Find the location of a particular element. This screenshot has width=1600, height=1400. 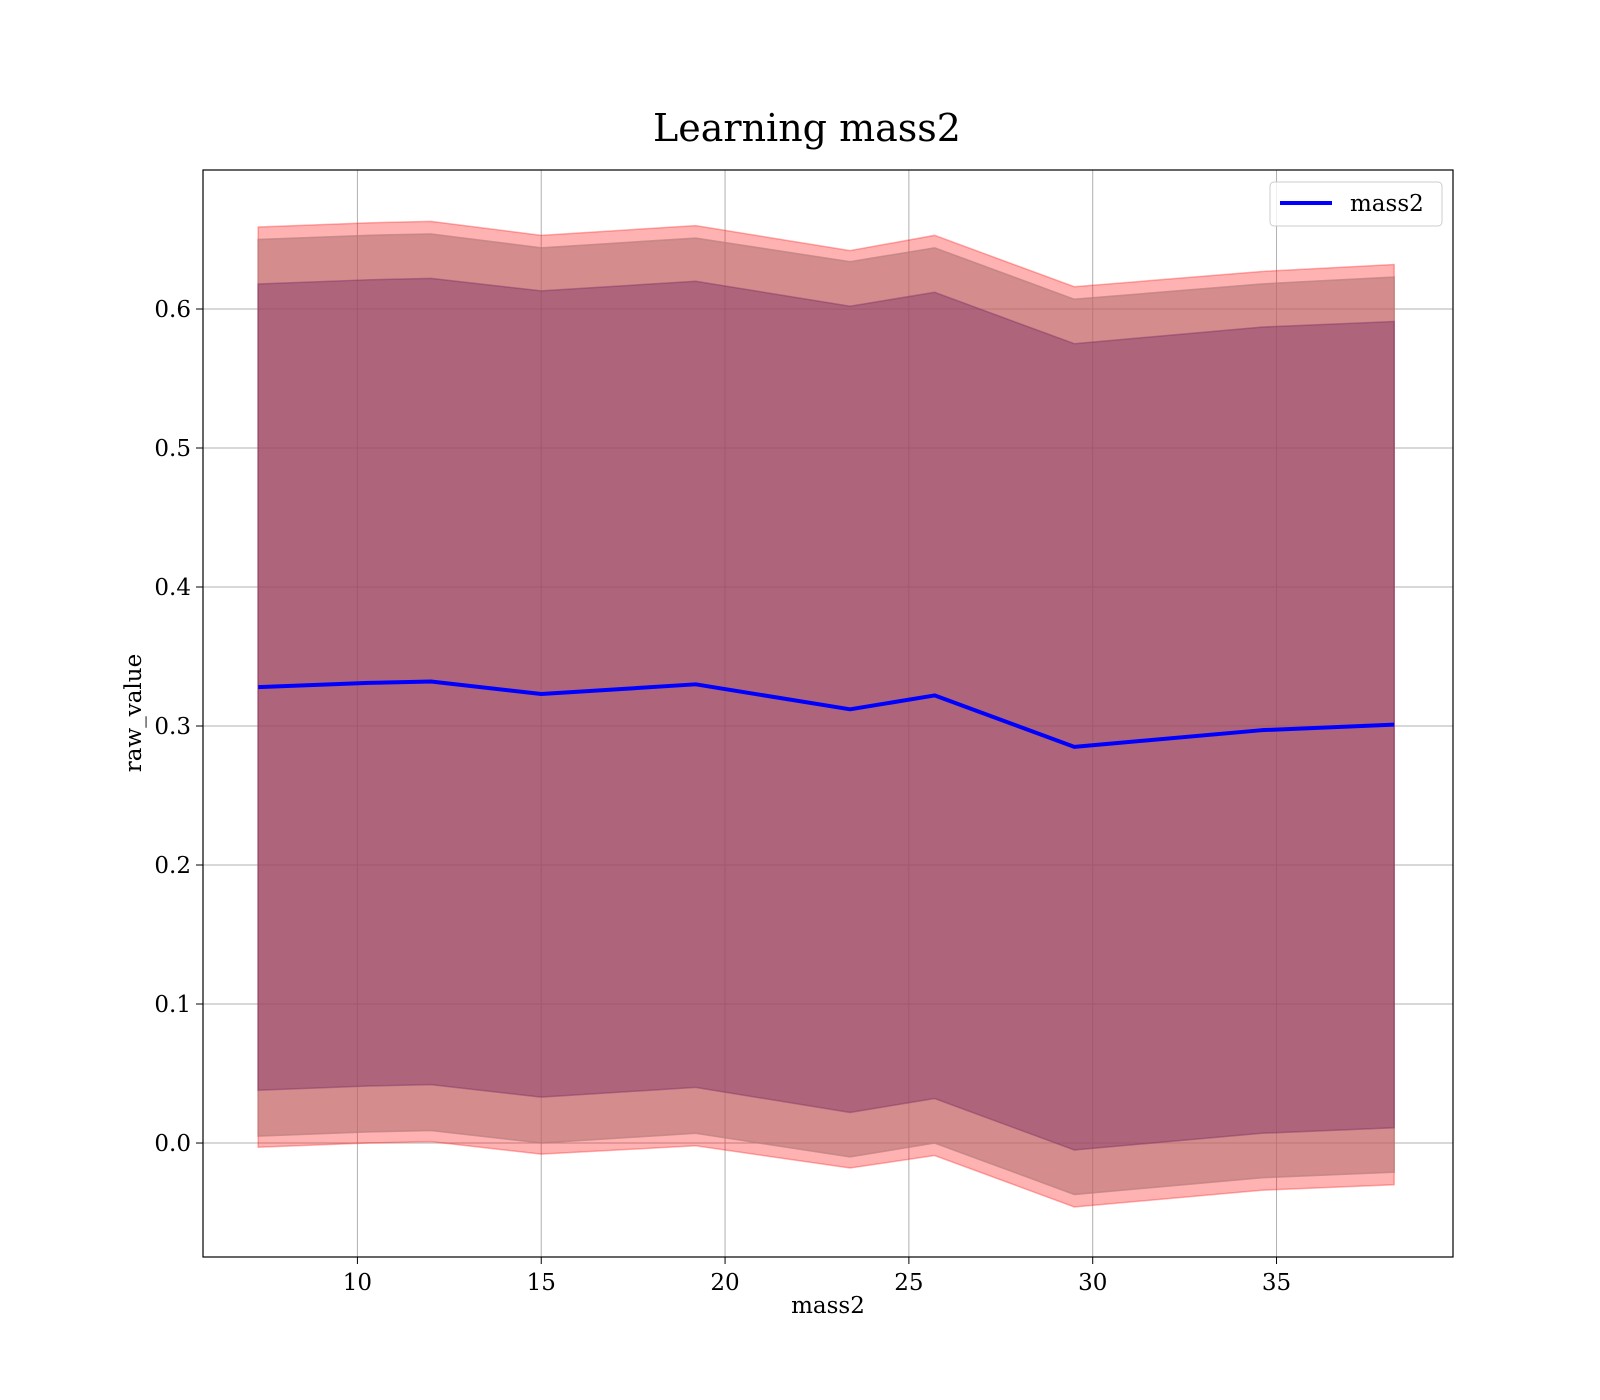

x-tick-label: 15 is located at coordinates (541, 1283).